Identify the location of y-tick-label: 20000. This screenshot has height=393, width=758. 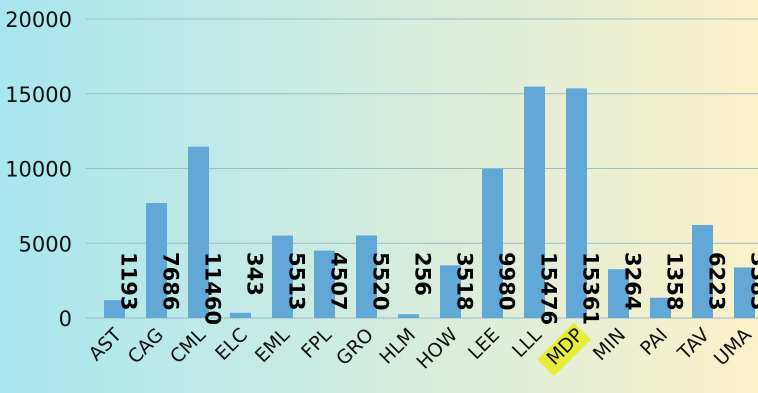
(38, 20).